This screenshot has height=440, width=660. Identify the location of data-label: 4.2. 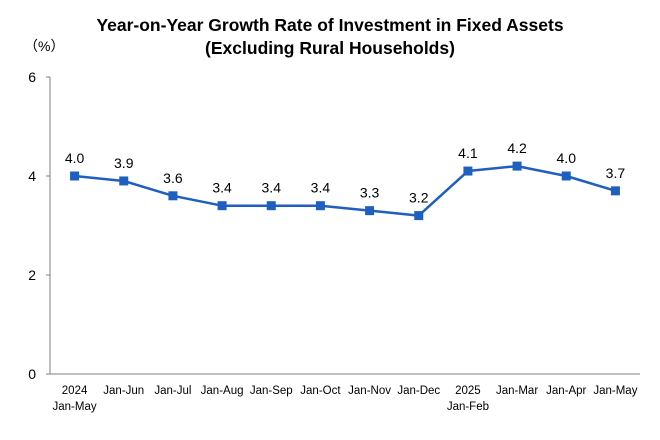
(517, 148).